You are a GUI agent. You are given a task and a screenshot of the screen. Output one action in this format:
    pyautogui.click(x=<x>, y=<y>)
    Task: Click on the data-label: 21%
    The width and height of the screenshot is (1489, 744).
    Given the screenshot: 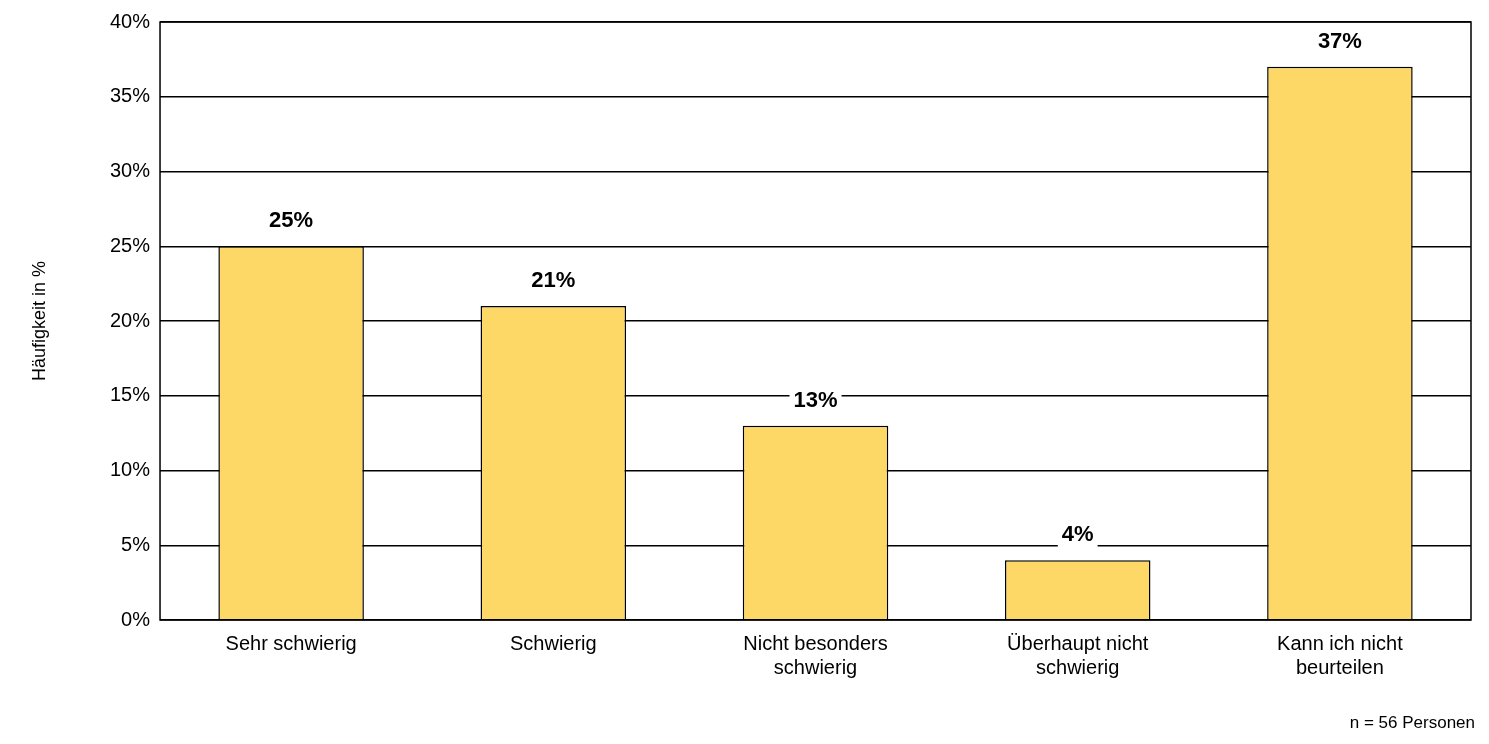 What is the action you would take?
    pyautogui.click(x=553, y=280)
    